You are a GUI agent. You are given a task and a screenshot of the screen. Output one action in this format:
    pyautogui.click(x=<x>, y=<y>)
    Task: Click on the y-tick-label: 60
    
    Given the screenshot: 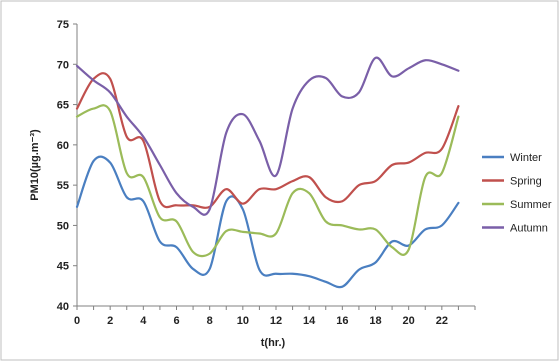 What is the action you would take?
    pyautogui.click(x=63, y=146)
    